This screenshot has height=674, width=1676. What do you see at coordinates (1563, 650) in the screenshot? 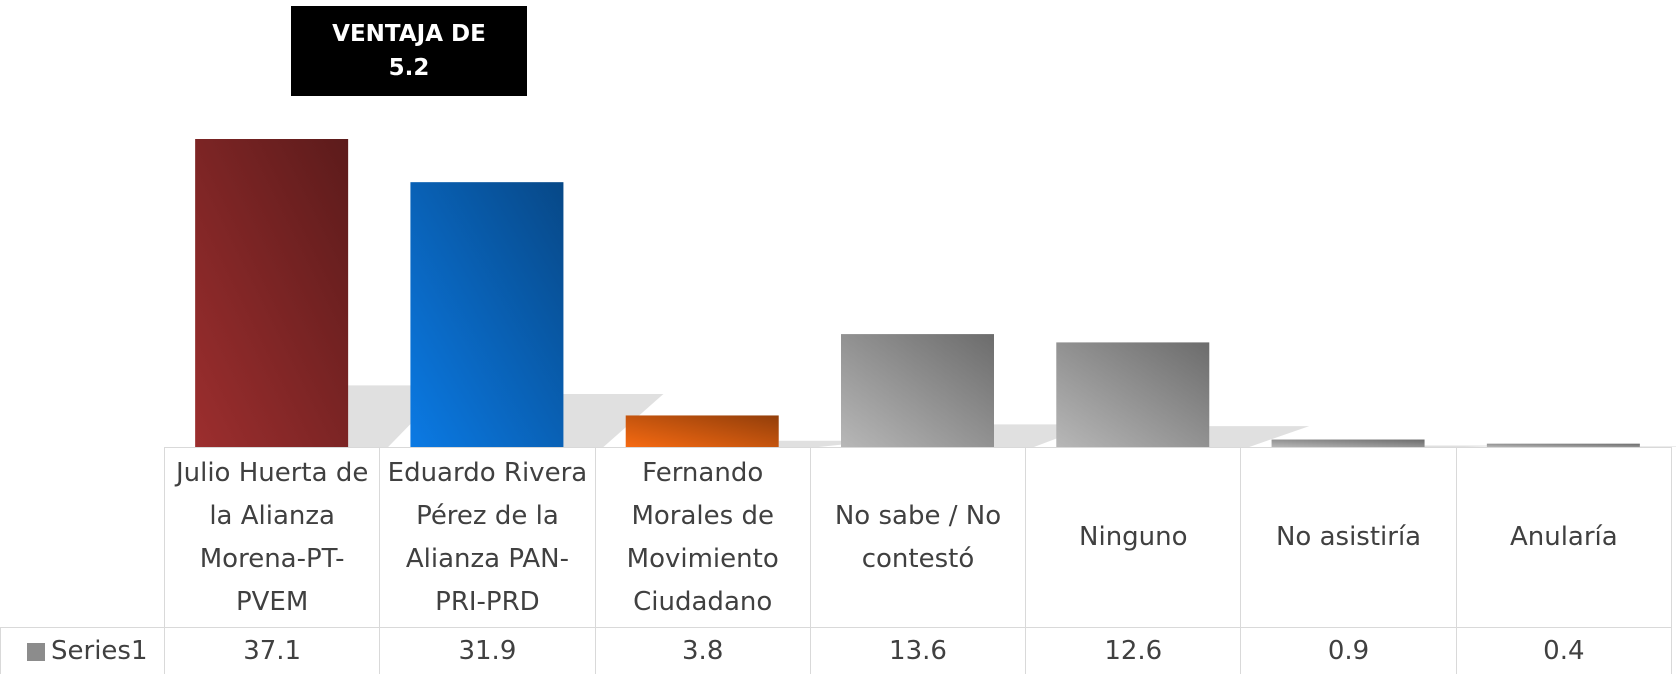
I see `data-label: 0.4` at bounding box center [1563, 650].